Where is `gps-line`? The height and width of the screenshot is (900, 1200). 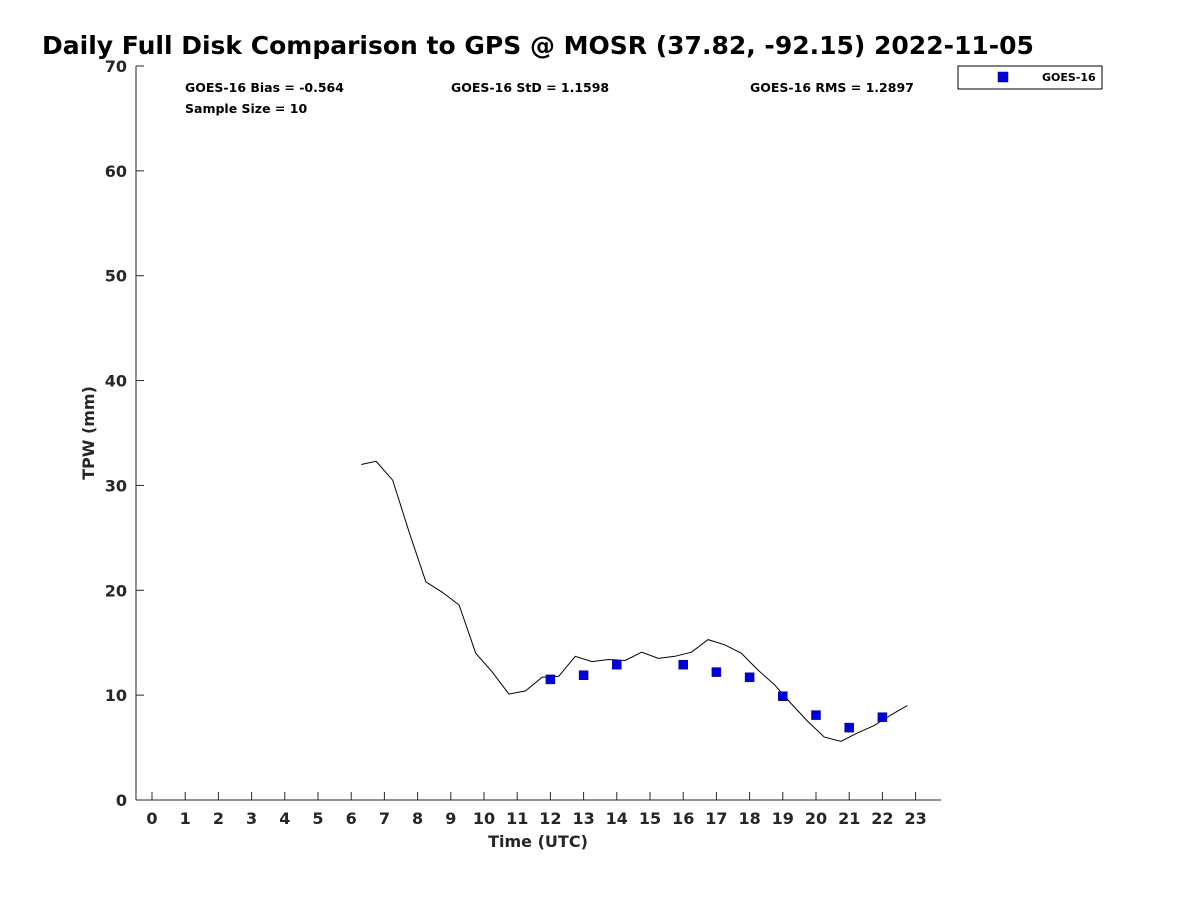
gps-line is located at coordinates (634, 601).